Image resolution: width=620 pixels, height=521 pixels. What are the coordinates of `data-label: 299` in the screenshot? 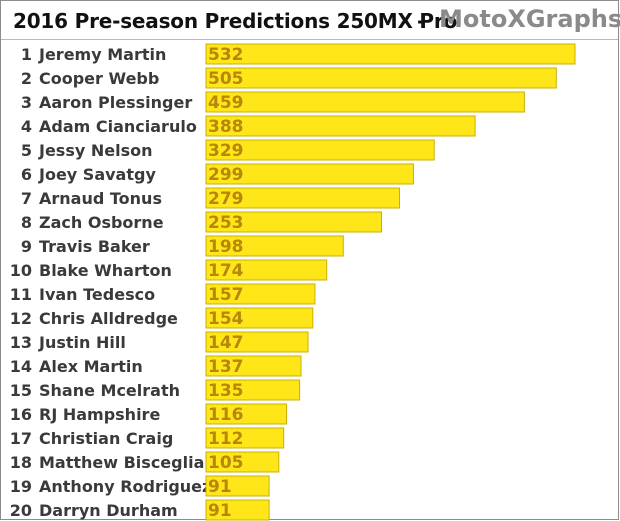 It's located at (226, 175).